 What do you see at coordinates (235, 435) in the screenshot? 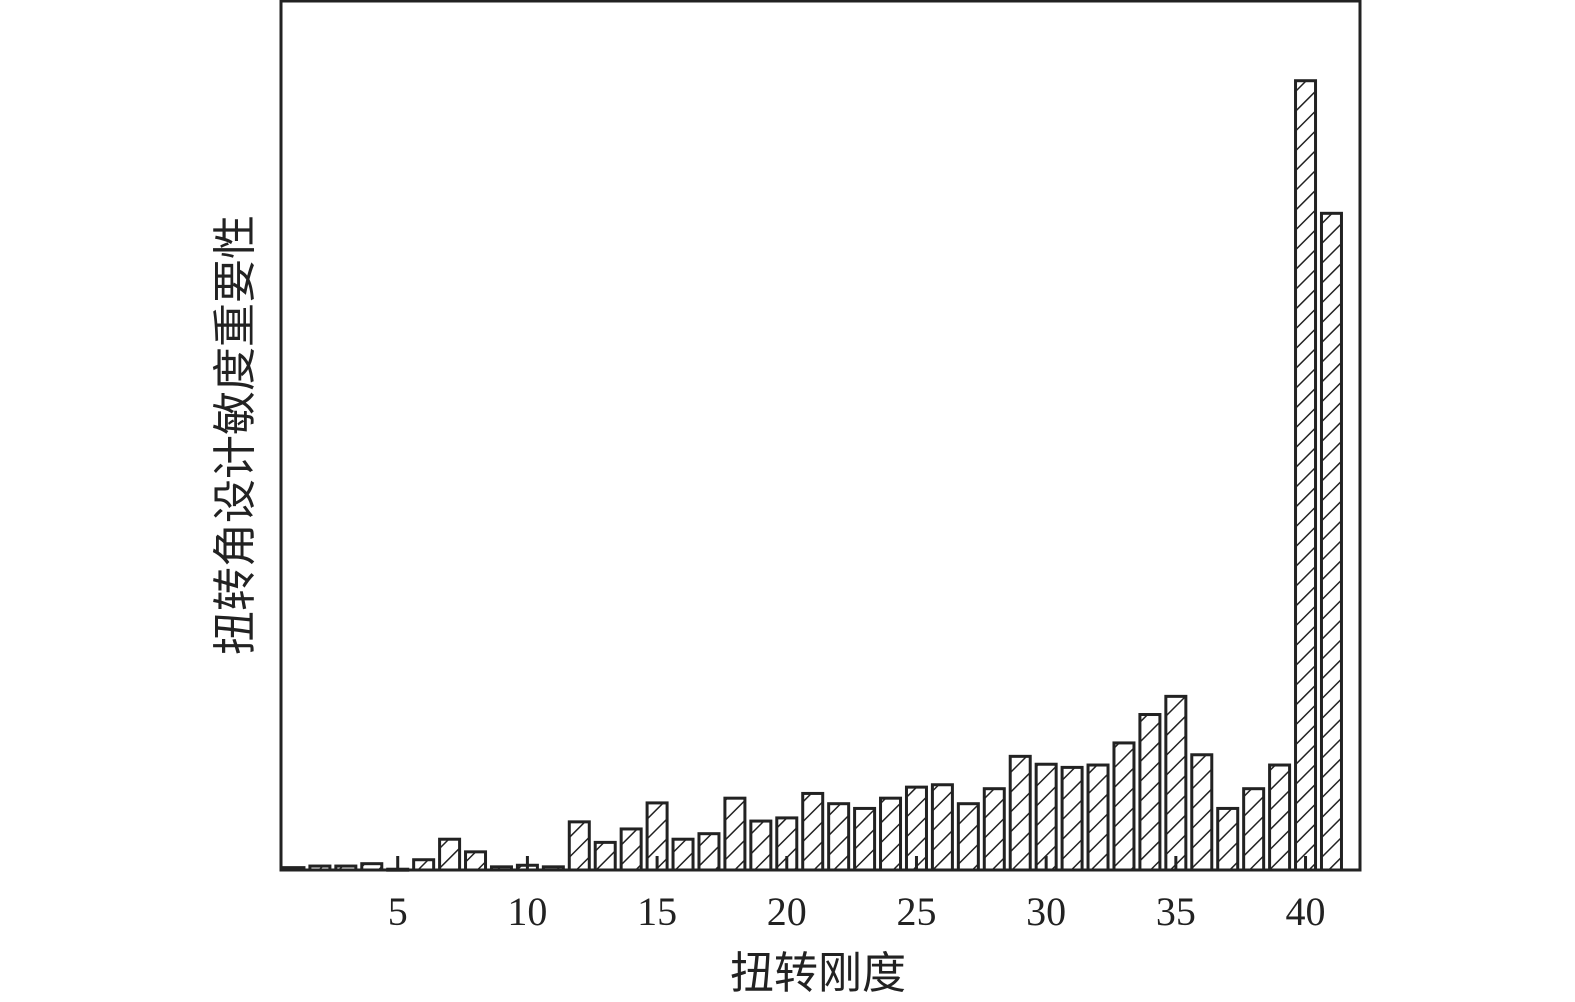
I see `y-axis-label: 扭转角设计敏度重要性` at bounding box center [235, 435].